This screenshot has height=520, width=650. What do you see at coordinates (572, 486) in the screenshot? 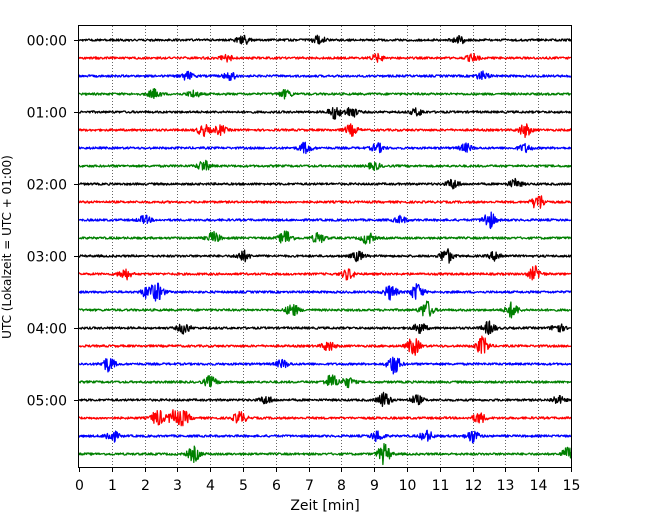
I see `x-tick-label: 15` at bounding box center [572, 486].